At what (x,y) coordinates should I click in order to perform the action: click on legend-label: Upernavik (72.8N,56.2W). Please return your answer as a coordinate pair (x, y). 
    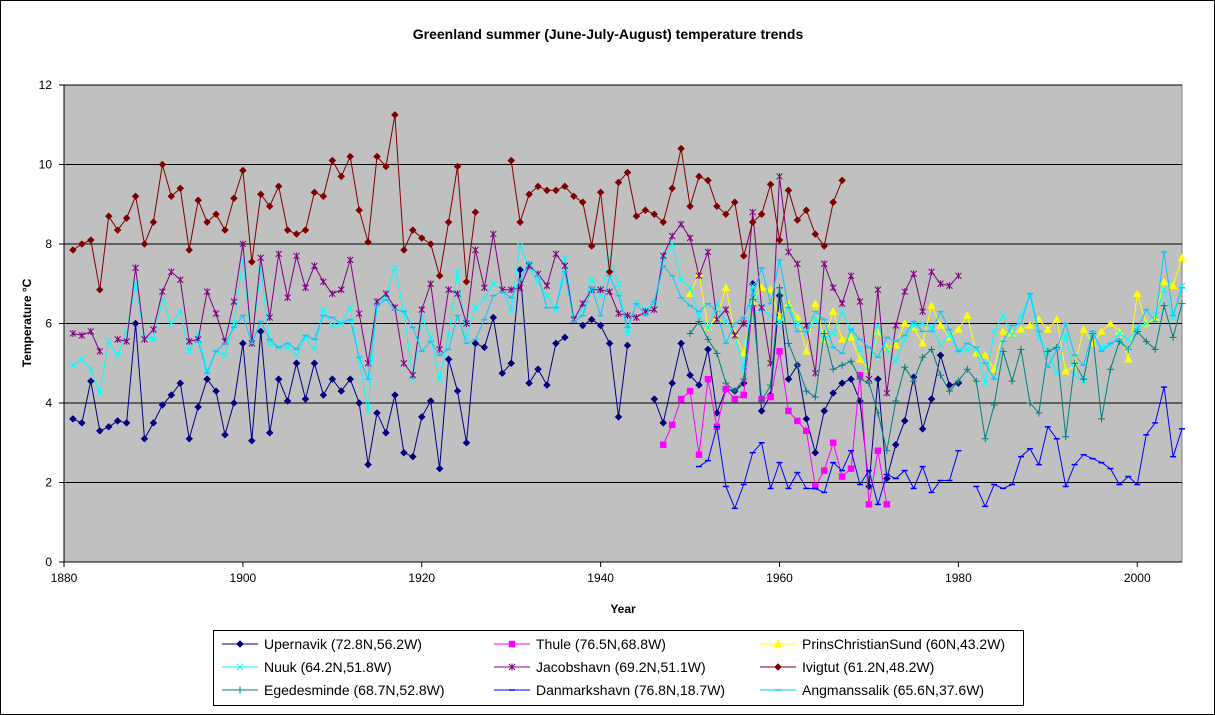
    Looking at the image, I should click on (343, 644).